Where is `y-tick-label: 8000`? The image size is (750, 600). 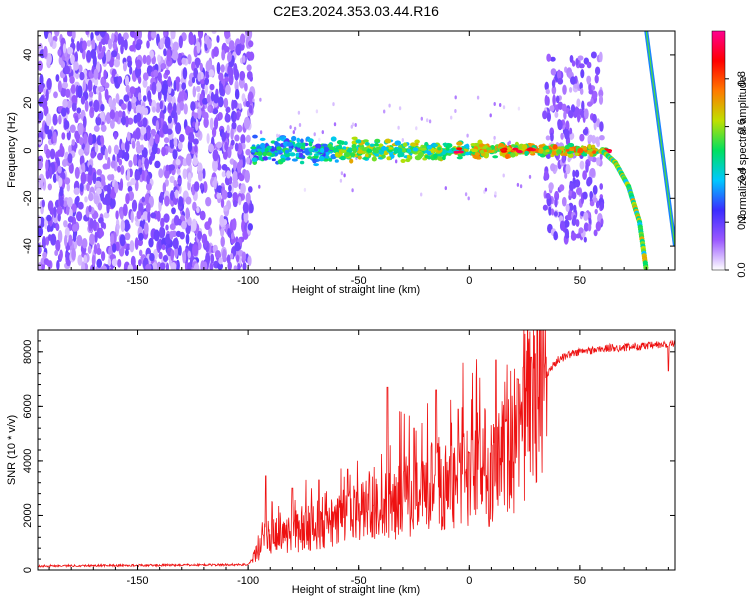 y-tick-label: 8000 is located at coordinates (28, 352).